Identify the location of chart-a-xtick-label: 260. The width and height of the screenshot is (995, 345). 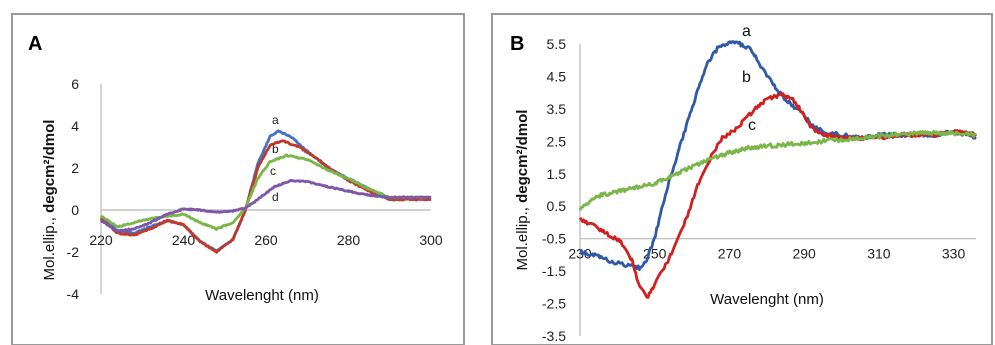
(266, 240).